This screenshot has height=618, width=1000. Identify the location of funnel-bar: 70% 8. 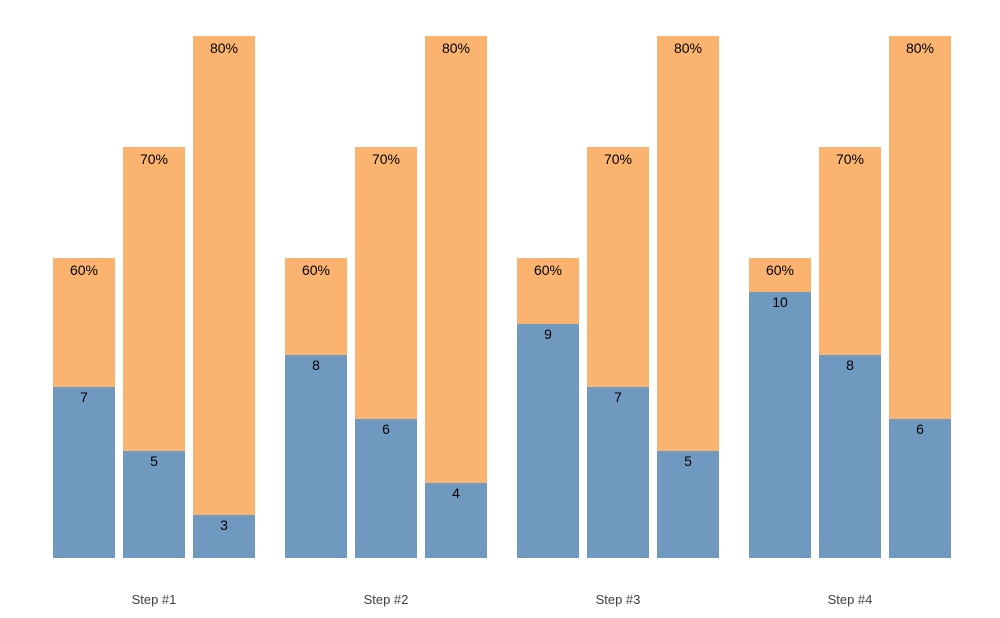
(850, 352).